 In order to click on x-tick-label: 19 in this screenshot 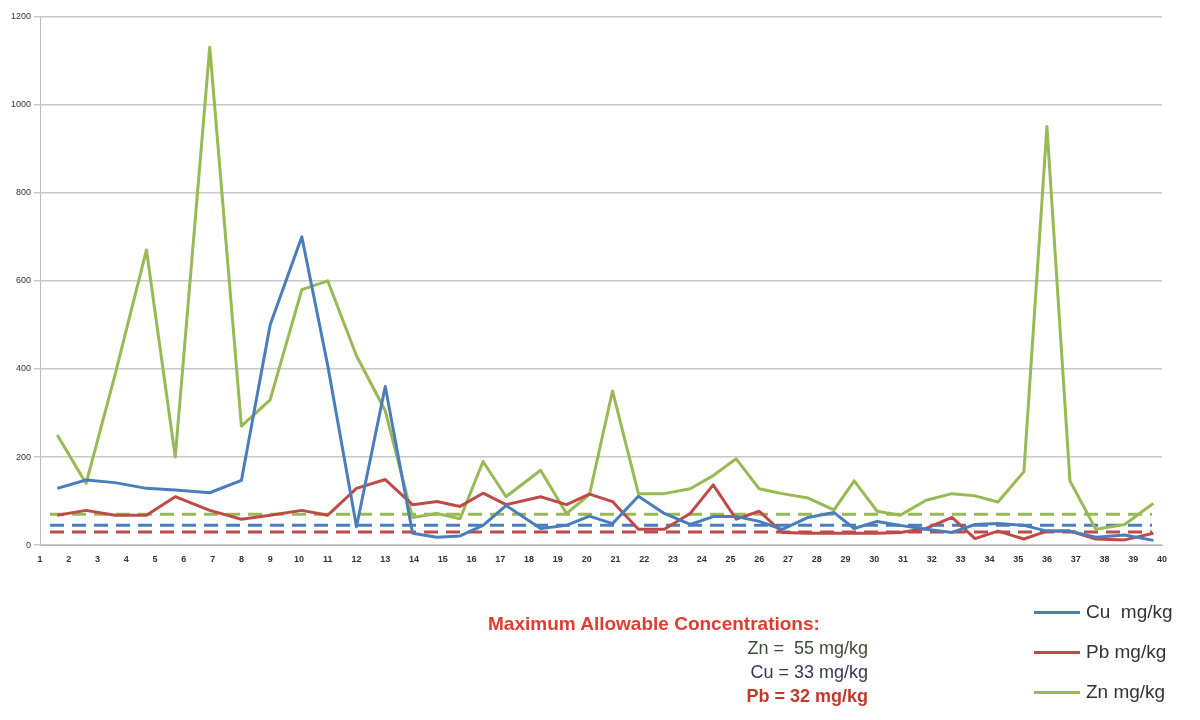, I will do `click(557, 559)`.